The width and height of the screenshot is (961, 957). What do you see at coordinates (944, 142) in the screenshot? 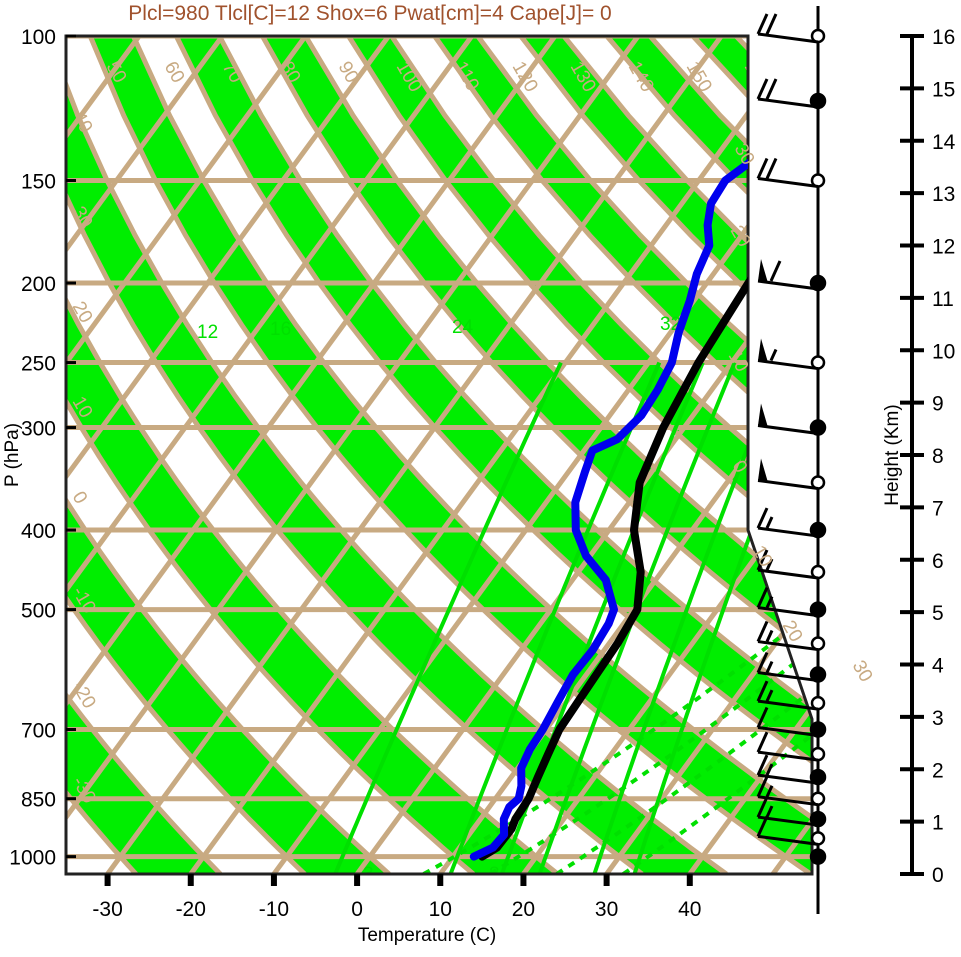
I see `height-tick-label: 14` at bounding box center [944, 142].